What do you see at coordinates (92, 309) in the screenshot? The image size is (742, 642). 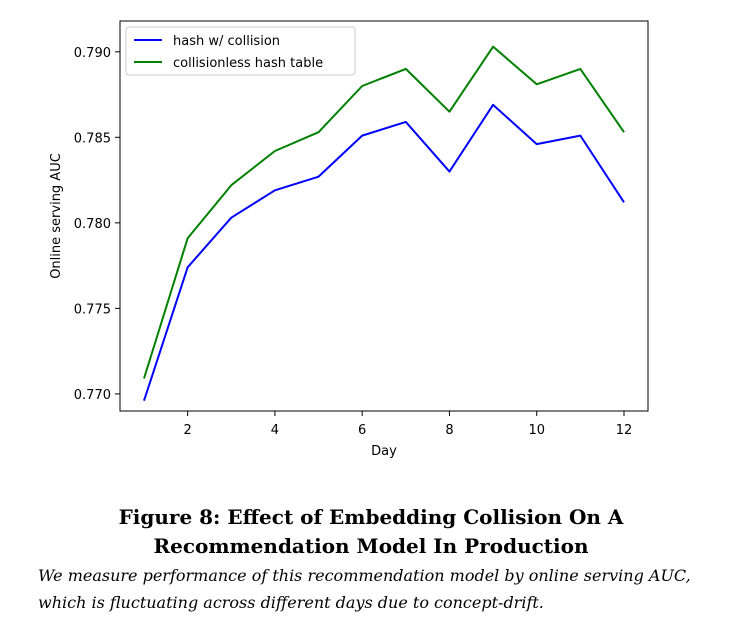 I see `y-tick-label: 0.775` at bounding box center [92, 309].